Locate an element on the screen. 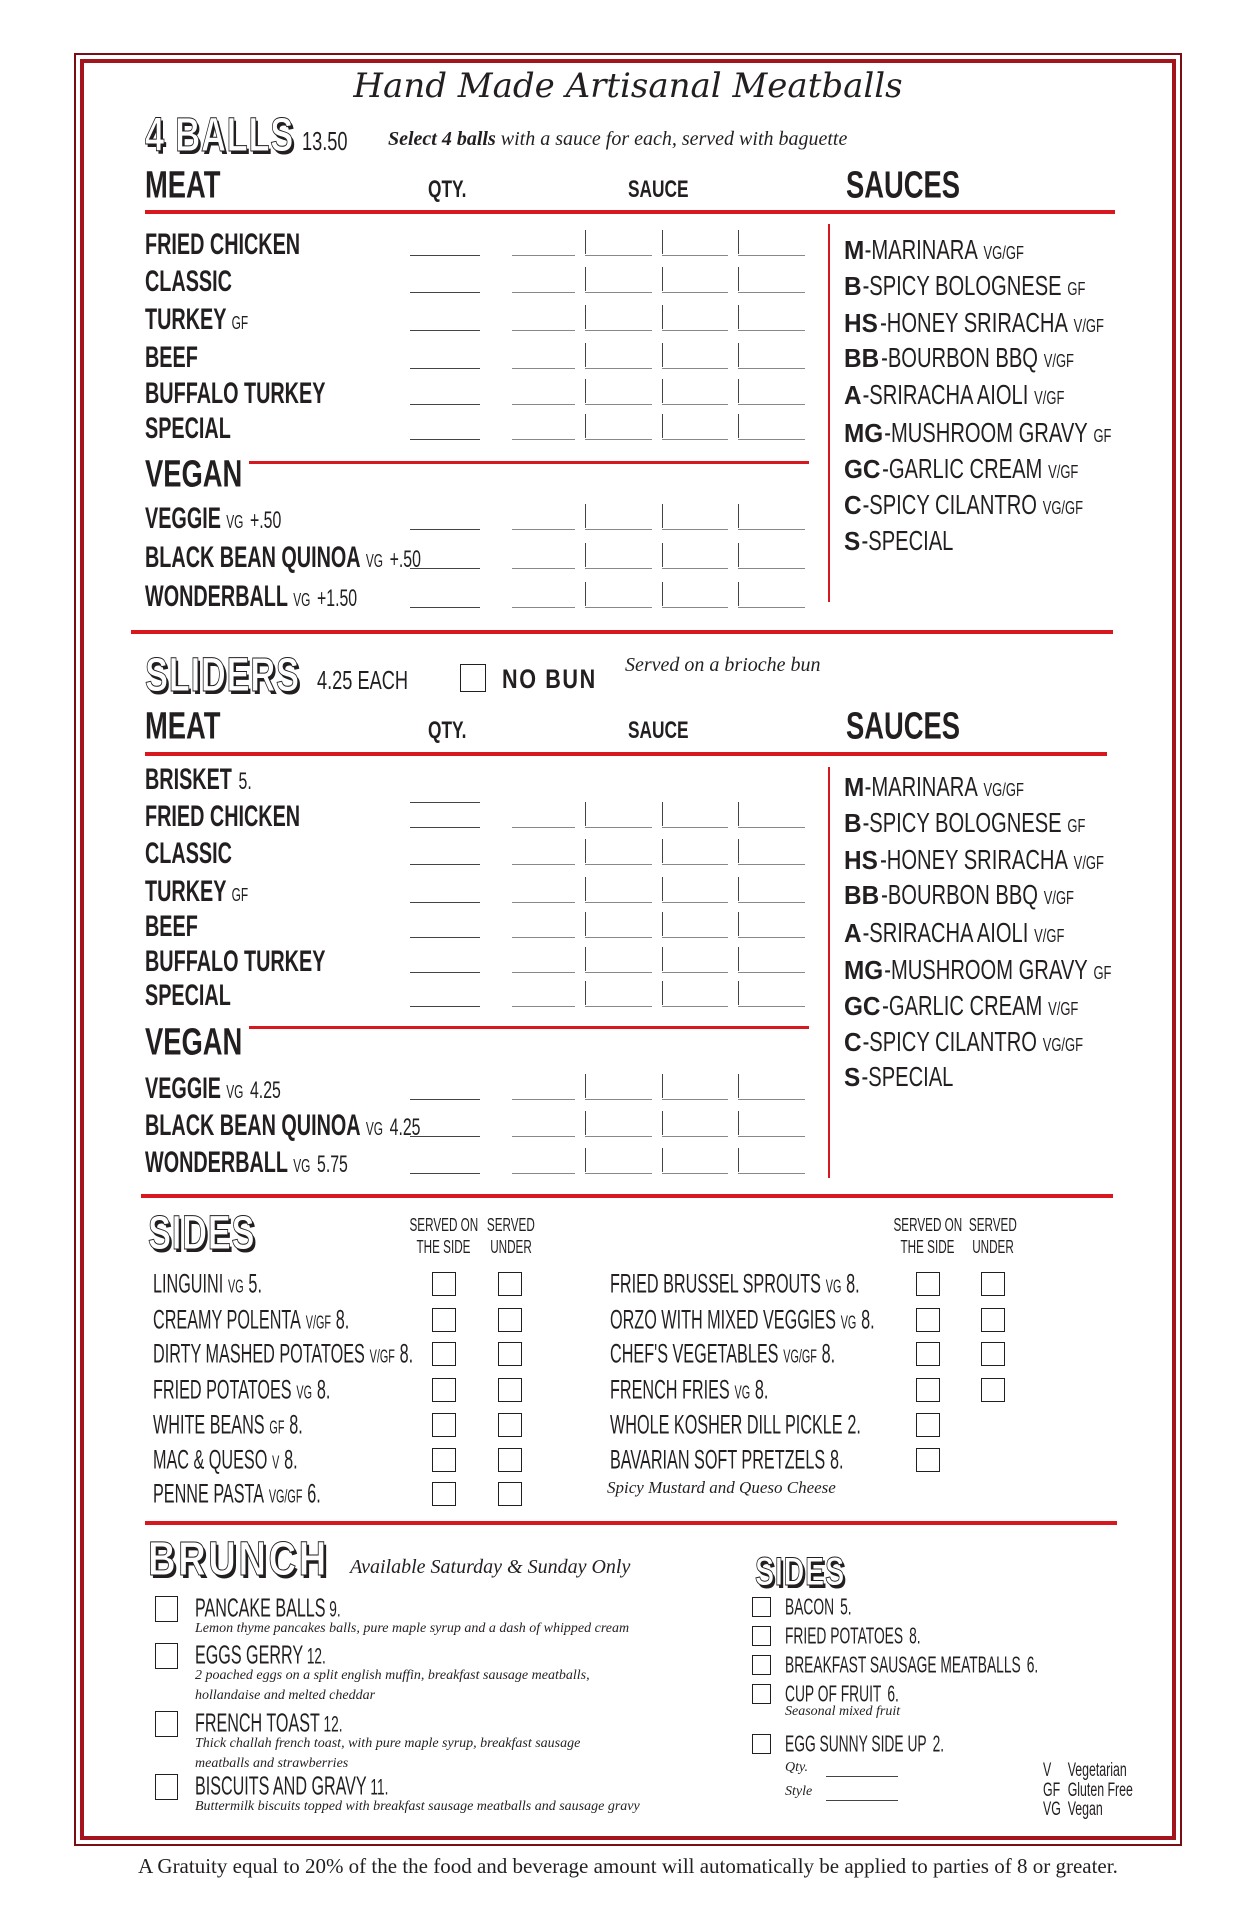 This screenshot has width=1256, height=1920. no-bun-checkbox is located at coordinates (473, 678).